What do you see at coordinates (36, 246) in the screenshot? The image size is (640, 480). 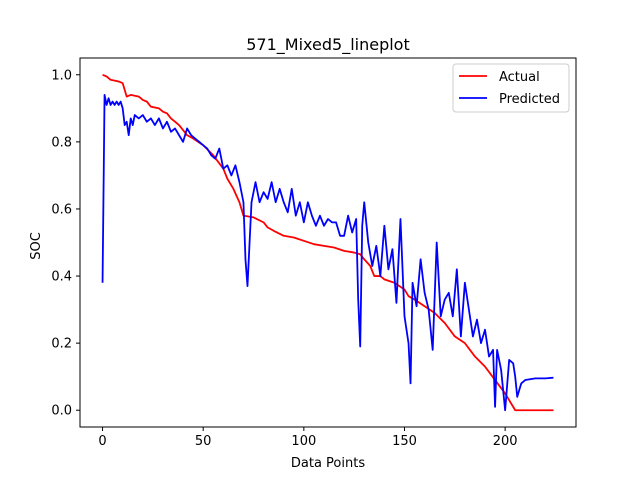 I see `y-axis-title: SOC` at bounding box center [36, 246].